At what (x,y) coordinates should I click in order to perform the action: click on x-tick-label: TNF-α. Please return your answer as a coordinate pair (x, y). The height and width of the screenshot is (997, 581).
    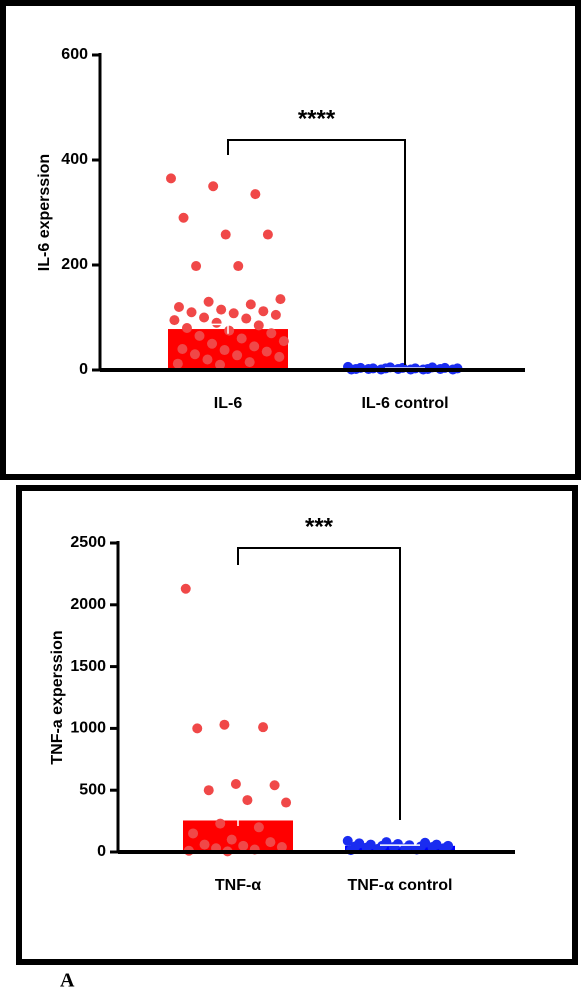
    Looking at the image, I should click on (238, 885).